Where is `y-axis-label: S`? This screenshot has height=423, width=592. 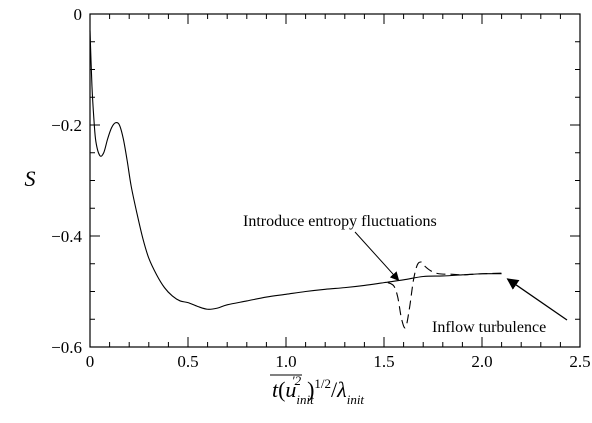
y-axis-label: S is located at coordinates (30, 178).